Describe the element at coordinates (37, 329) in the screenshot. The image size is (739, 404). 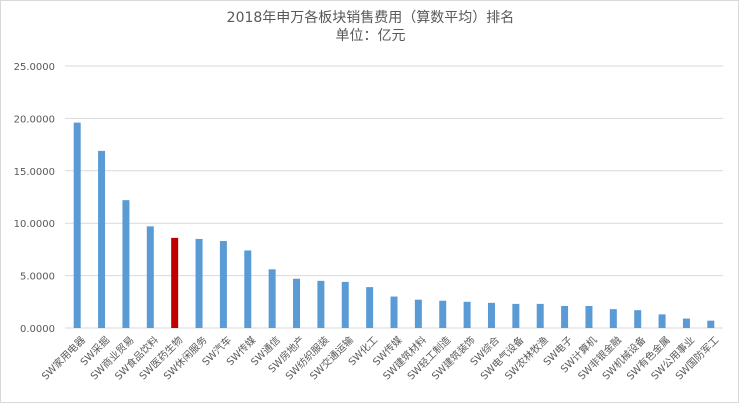
I see `y-tick-label: 0.0000` at that location.